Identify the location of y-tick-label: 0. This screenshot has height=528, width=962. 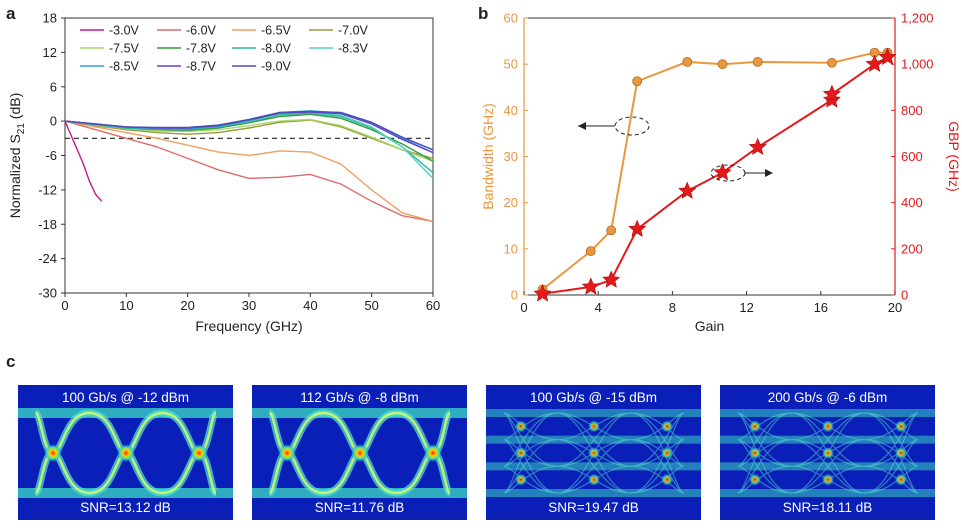
(53, 121).